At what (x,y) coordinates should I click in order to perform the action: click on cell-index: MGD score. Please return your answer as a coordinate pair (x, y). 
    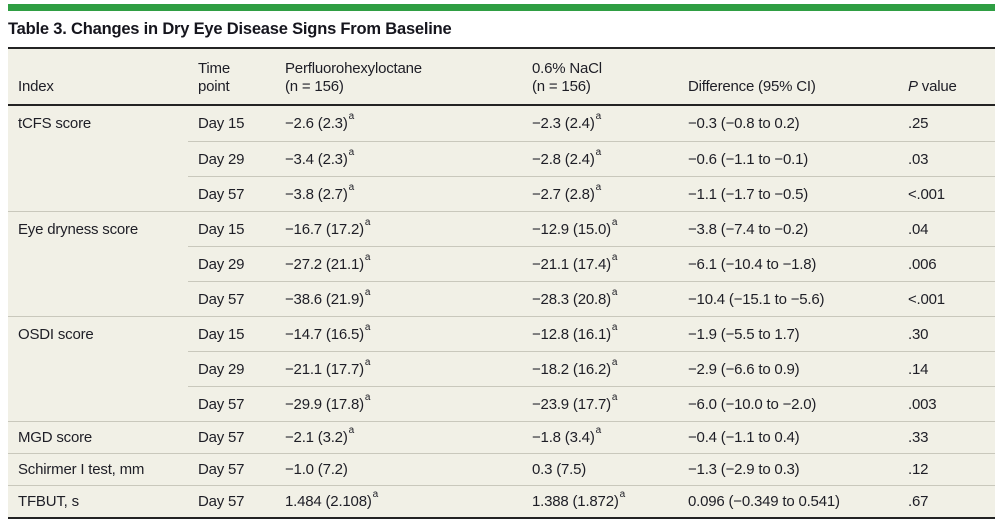
    Looking at the image, I should click on (98, 437).